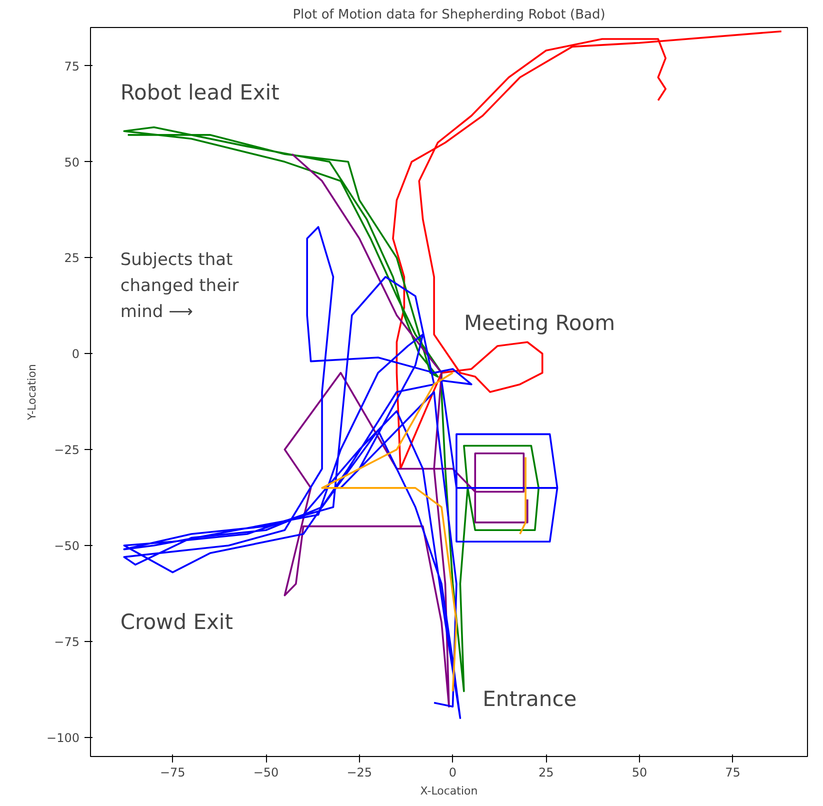  What do you see at coordinates (732, 773) in the screenshot?
I see `x-tick-label: 75` at bounding box center [732, 773].